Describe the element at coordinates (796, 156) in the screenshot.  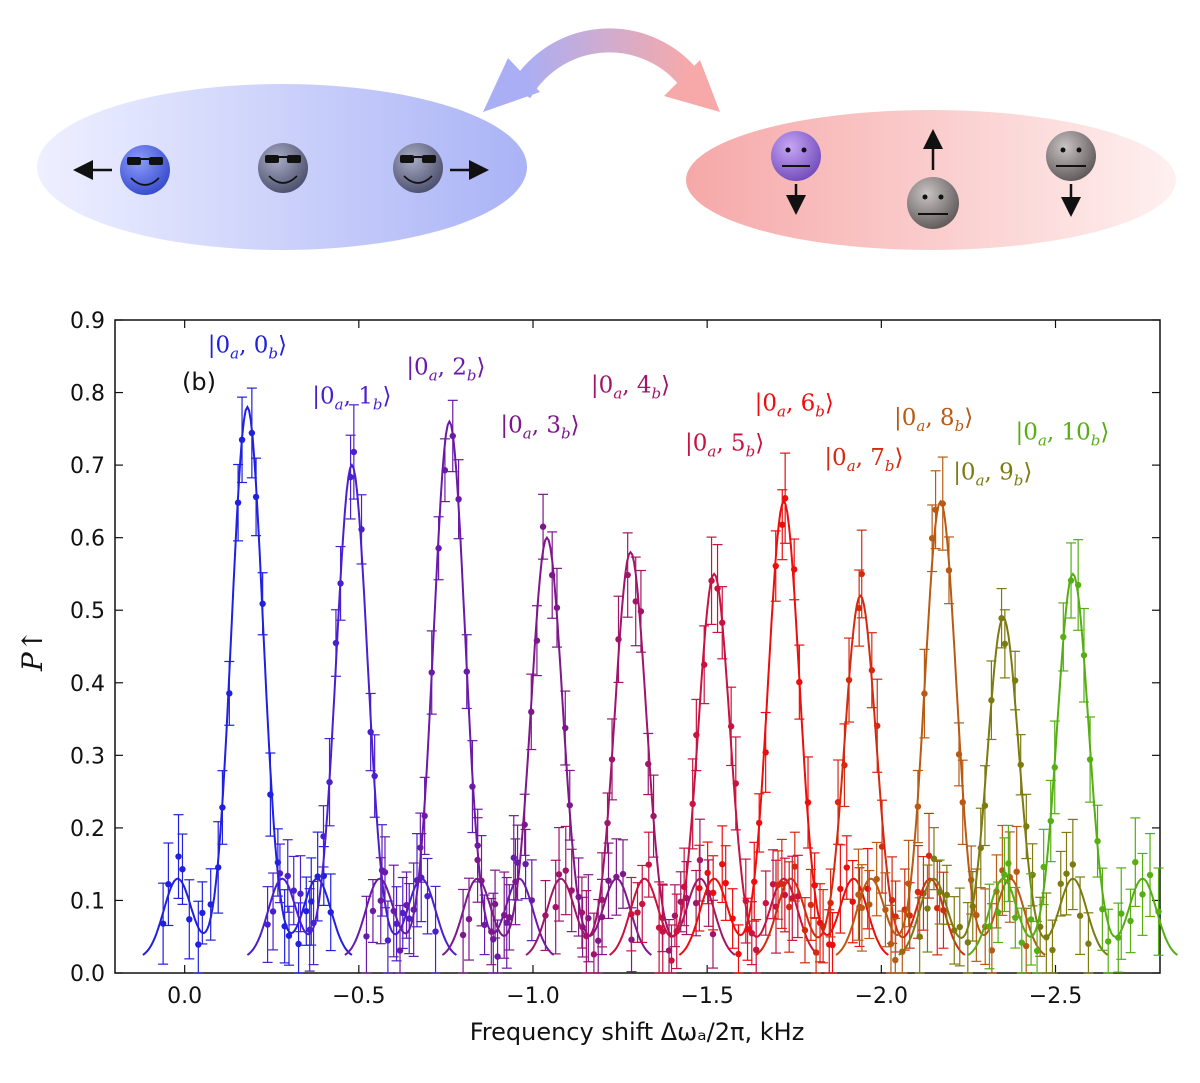
I see `purple-neutral-face-icon` at that location.